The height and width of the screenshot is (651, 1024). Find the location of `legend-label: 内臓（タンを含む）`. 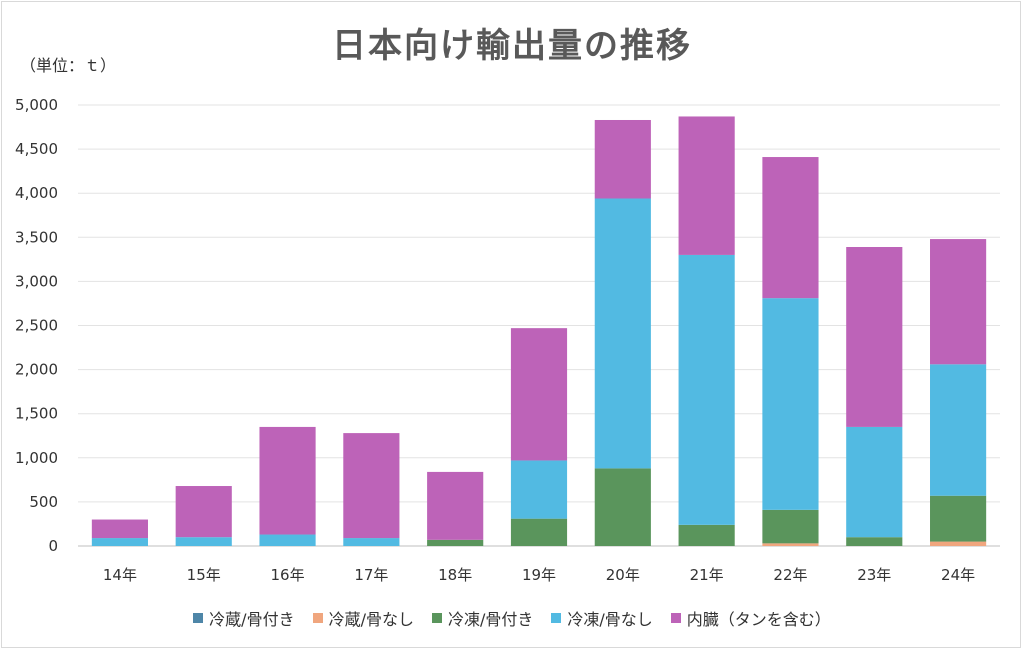

legend-label: 内臓（タンを含む） is located at coordinates (758, 619).